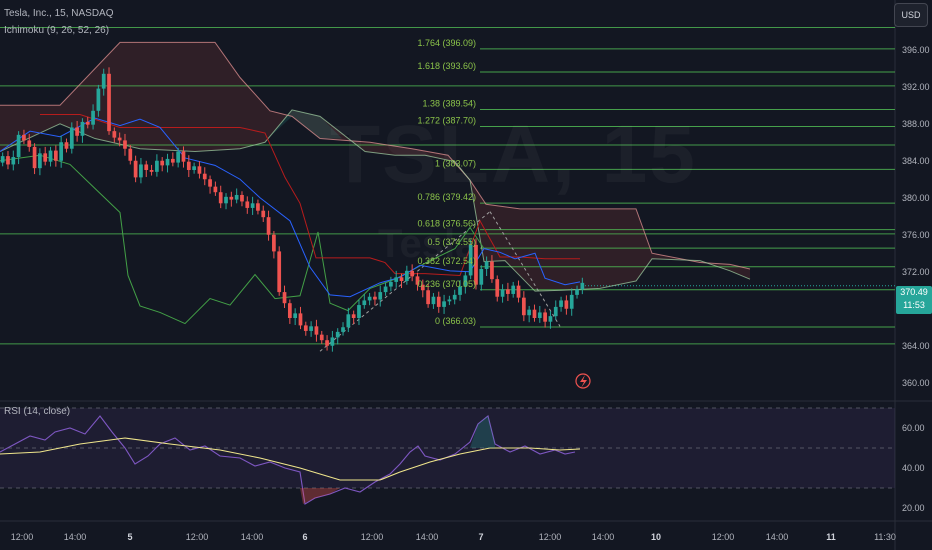 The image size is (932, 550). I want to click on price-axis-label: 380.00, so click(916, 198).